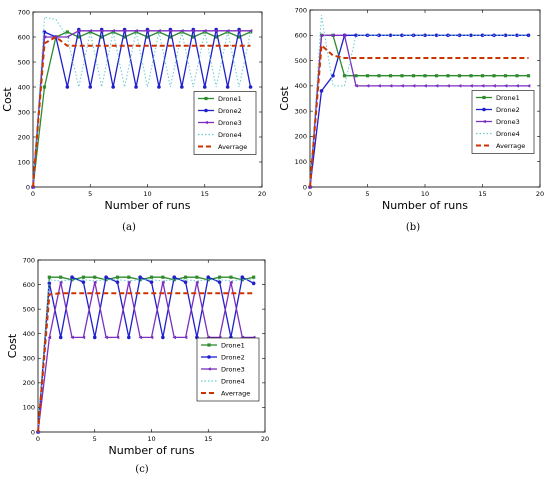 Image resolution: width=550 pixels, height=483 pixels. Describe the element at coordinates (540, 194) in the screenshot. I see `x-tick-label: 20` at that location.